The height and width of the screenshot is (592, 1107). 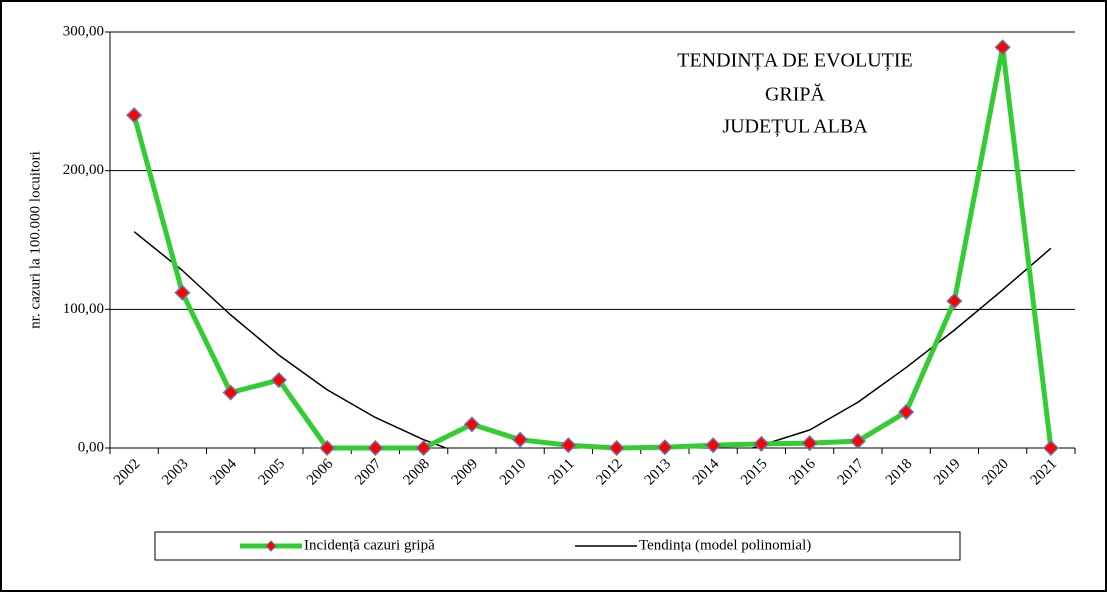 What do you see at coordinates (795, 127) in the screenshot?
I see `chart-title: JUDEȚUL ALBA` at bounding box center [795, 127].